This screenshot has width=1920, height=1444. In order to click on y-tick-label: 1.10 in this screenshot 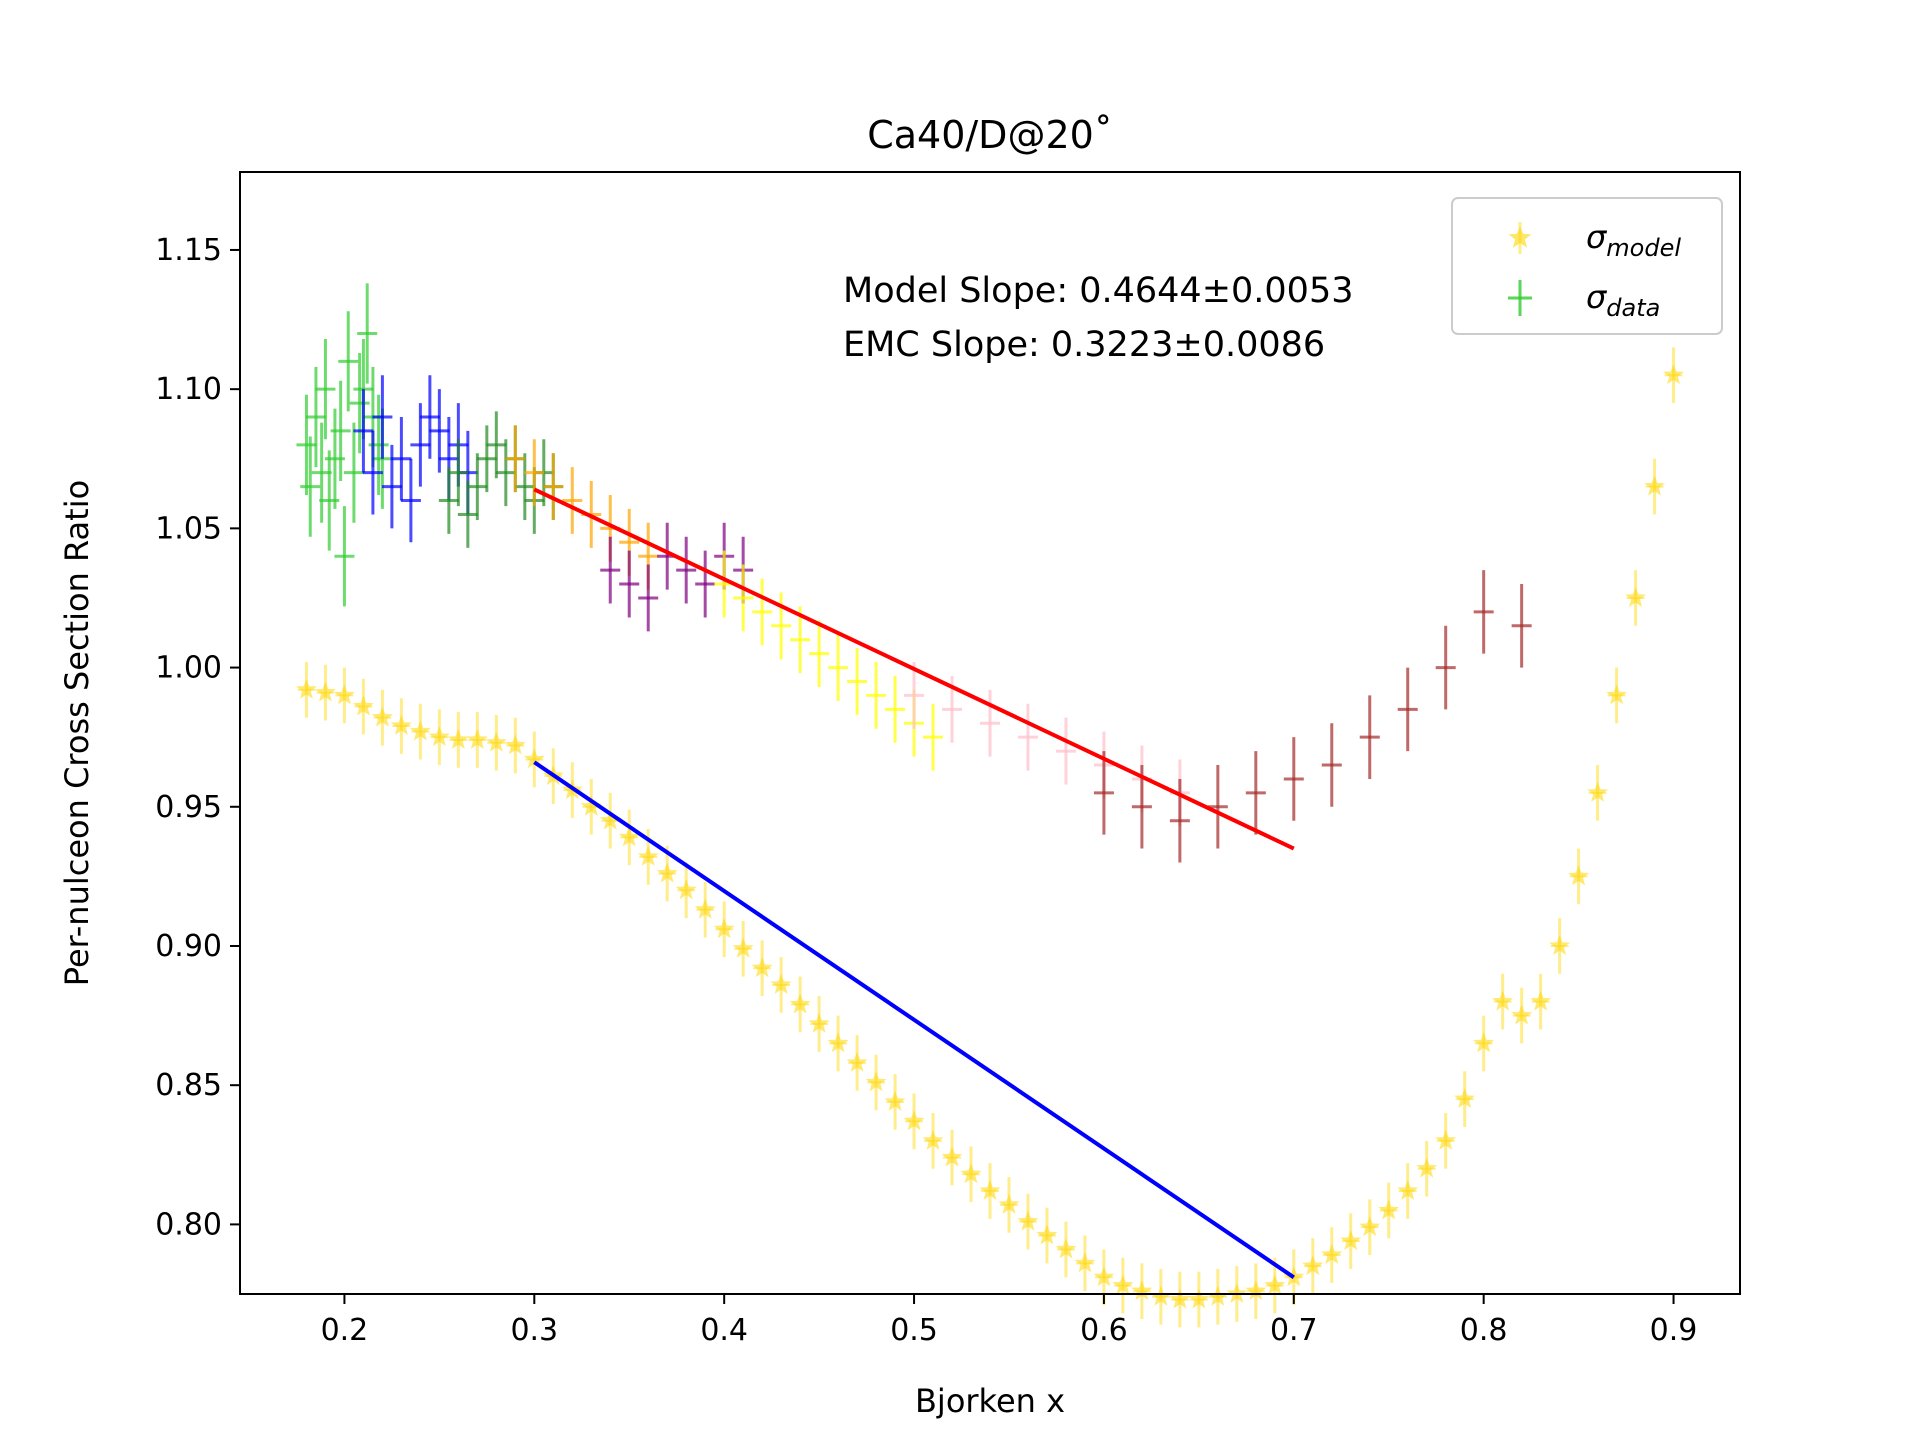, I will do `click(188, 389)`.